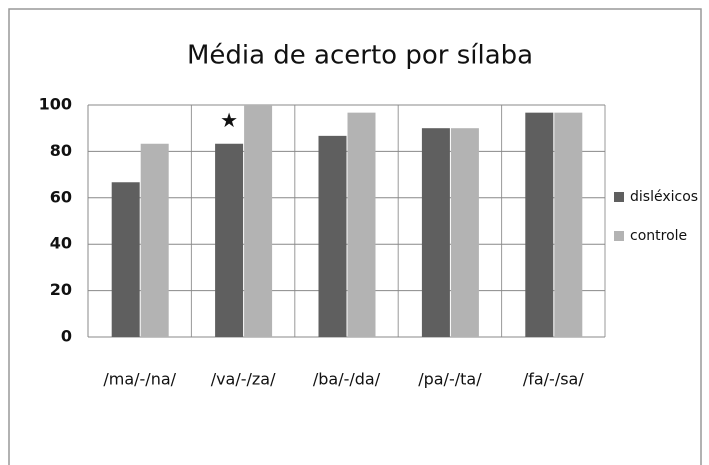  Describe the element at coordinates (450, 379) in the screenshot. I see `x-tick-label: /pa/-/ta/` at that location.